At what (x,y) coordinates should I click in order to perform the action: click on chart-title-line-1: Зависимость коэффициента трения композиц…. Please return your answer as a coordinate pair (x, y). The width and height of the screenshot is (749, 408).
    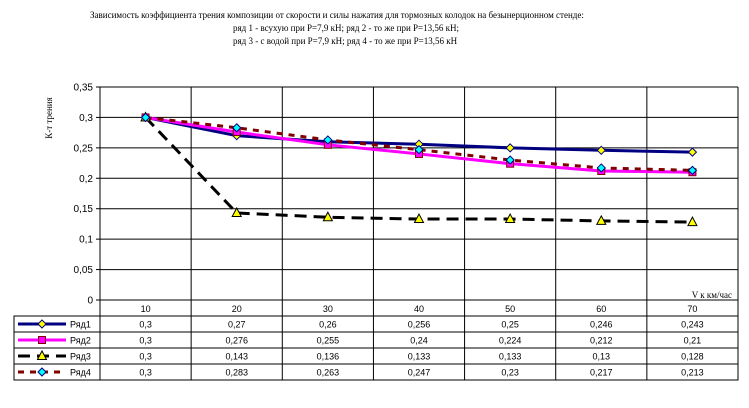
    Looking at the image, I should click on (337, 15).